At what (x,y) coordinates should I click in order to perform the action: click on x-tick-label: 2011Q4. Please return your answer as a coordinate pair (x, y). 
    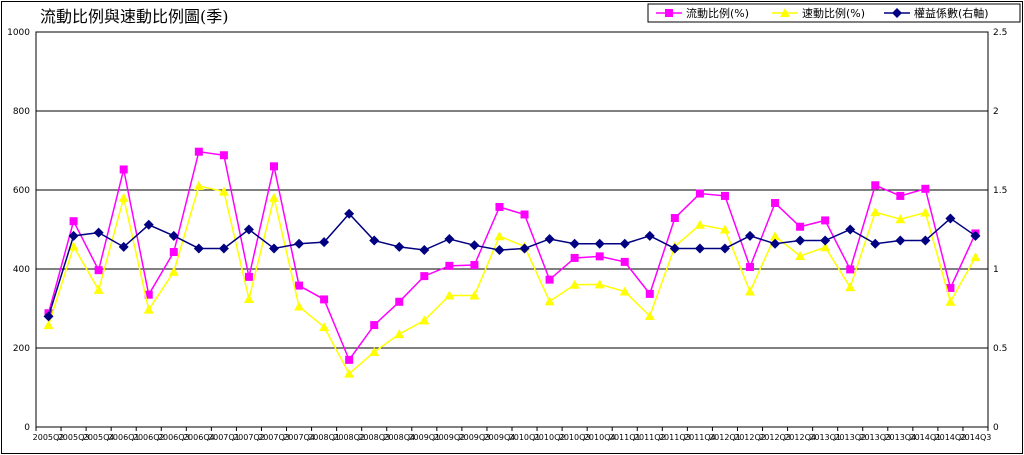
    Looking at the image, I should click on (700, 437).